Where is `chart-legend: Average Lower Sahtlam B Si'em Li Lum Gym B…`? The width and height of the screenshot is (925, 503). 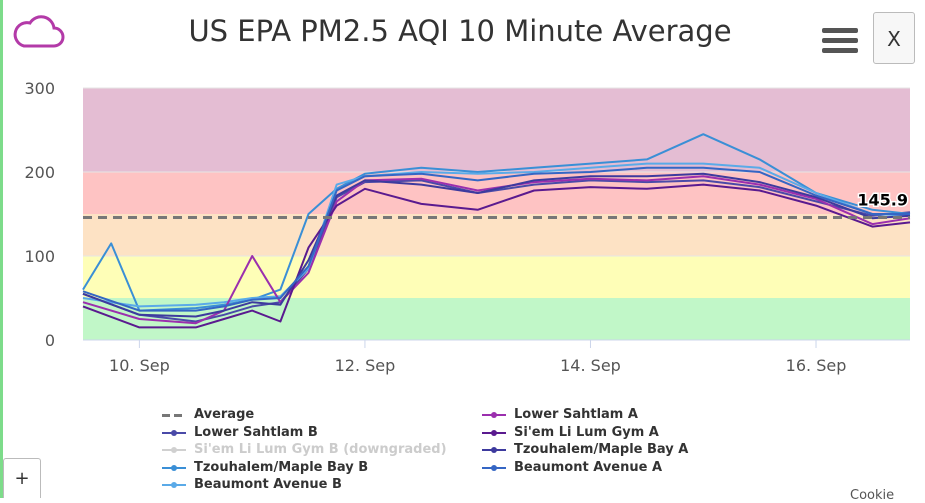 chart-legend: Average Lower Sahtlam B Si'em Li Lum Gym B… is located at coordinates (460, 450).